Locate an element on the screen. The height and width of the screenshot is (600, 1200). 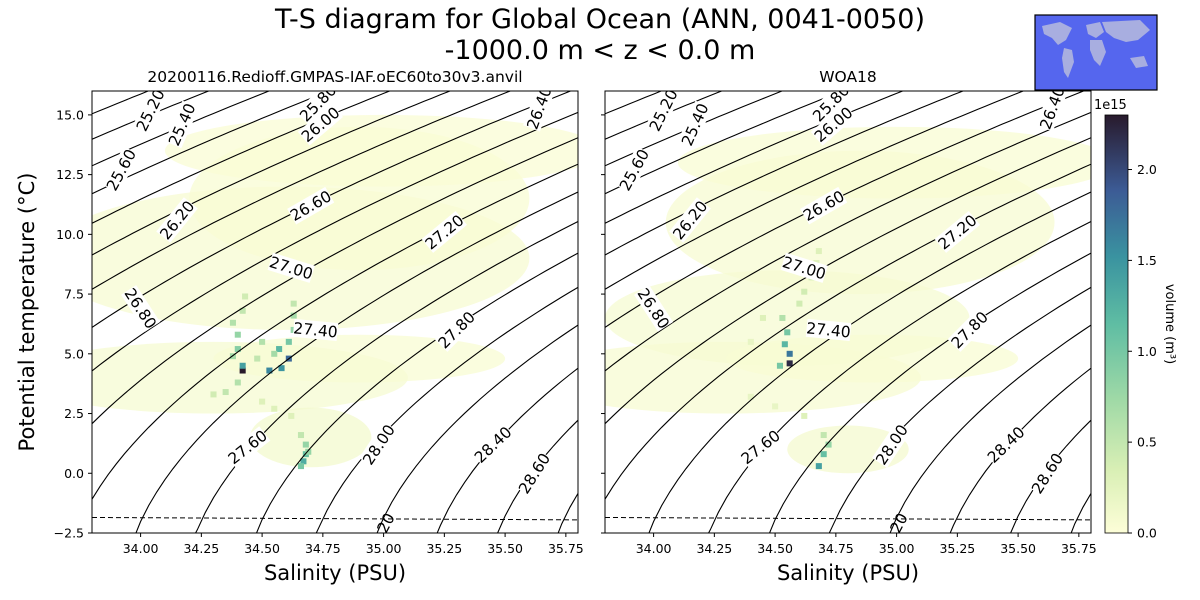
y-tick-label: 2.5 is located at coordinates (74, 413).